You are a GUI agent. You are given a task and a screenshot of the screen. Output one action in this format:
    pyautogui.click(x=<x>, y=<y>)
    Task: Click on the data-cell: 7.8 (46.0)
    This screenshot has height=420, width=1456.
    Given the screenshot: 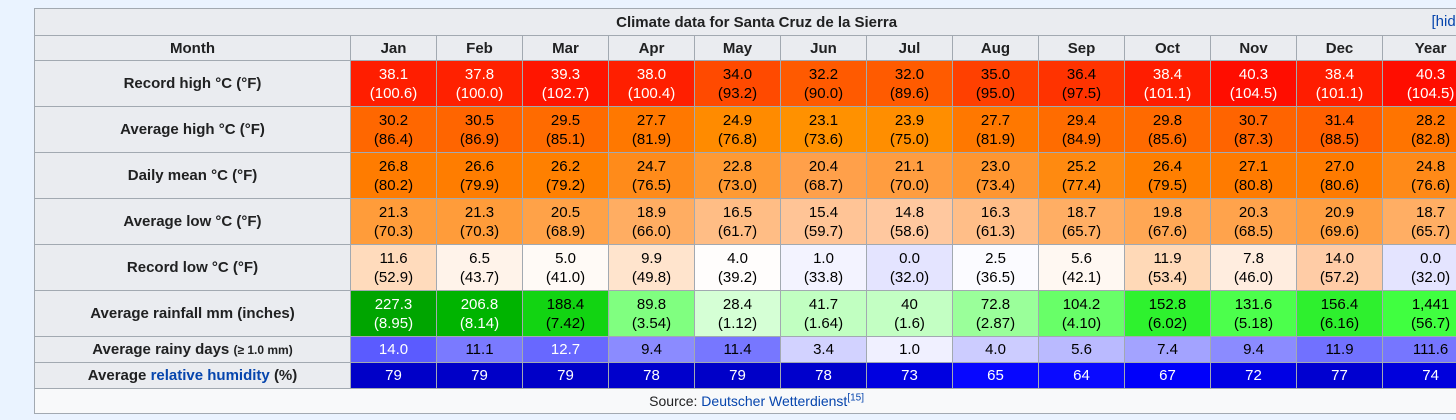 What is the action you would take?
    pyautogui.click(x=1253, y=267)
    